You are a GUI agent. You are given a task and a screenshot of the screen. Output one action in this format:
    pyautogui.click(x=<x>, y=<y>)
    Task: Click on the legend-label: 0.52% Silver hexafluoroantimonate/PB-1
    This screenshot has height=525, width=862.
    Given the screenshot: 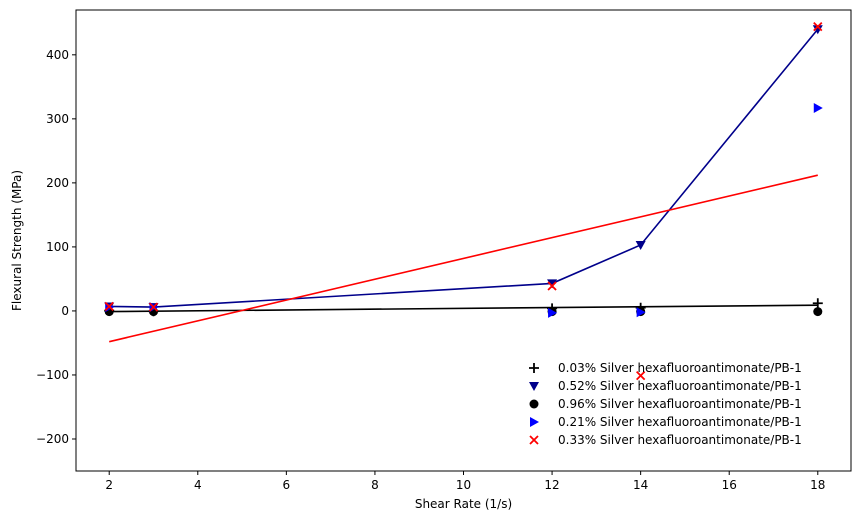 What is the action you would take?
    pyautogui.click(x=680, y=386)
    